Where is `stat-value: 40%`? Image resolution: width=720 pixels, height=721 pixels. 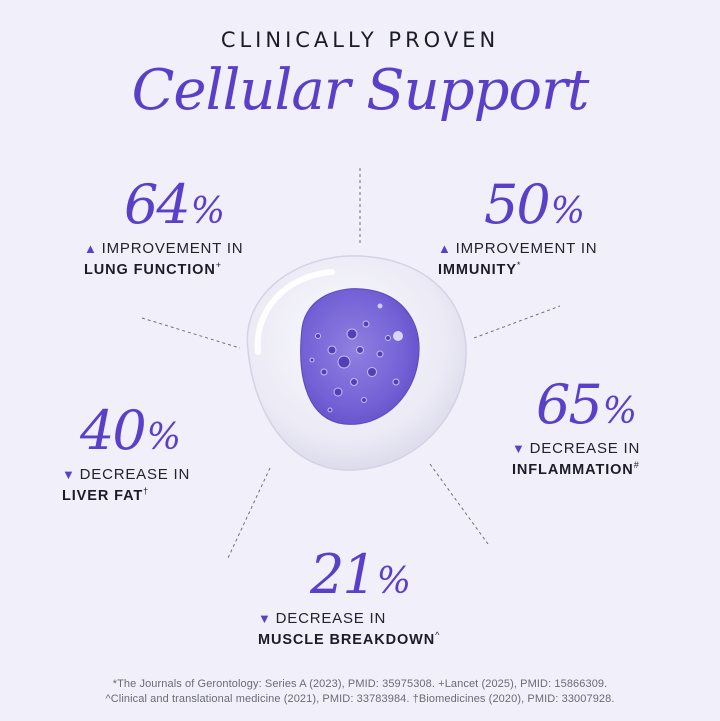
stat-value: 40% is located at coordinates (130, 430).